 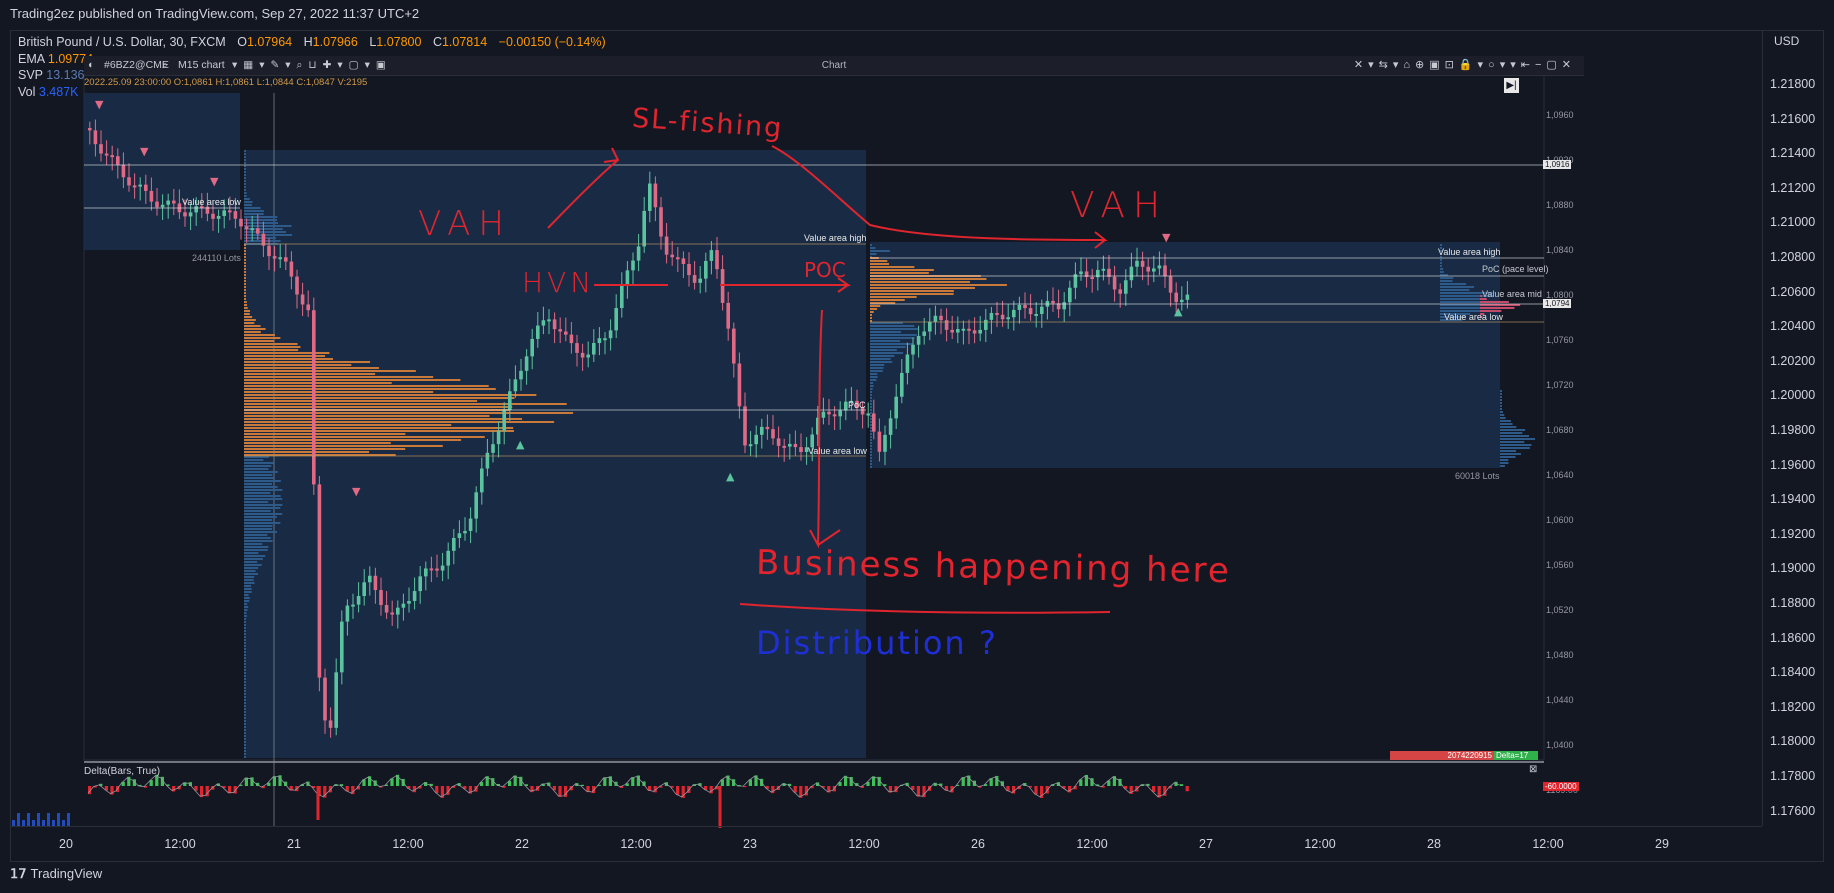 I want to click on signal-arrow-icon: ▼, so click(x=356, y=491).